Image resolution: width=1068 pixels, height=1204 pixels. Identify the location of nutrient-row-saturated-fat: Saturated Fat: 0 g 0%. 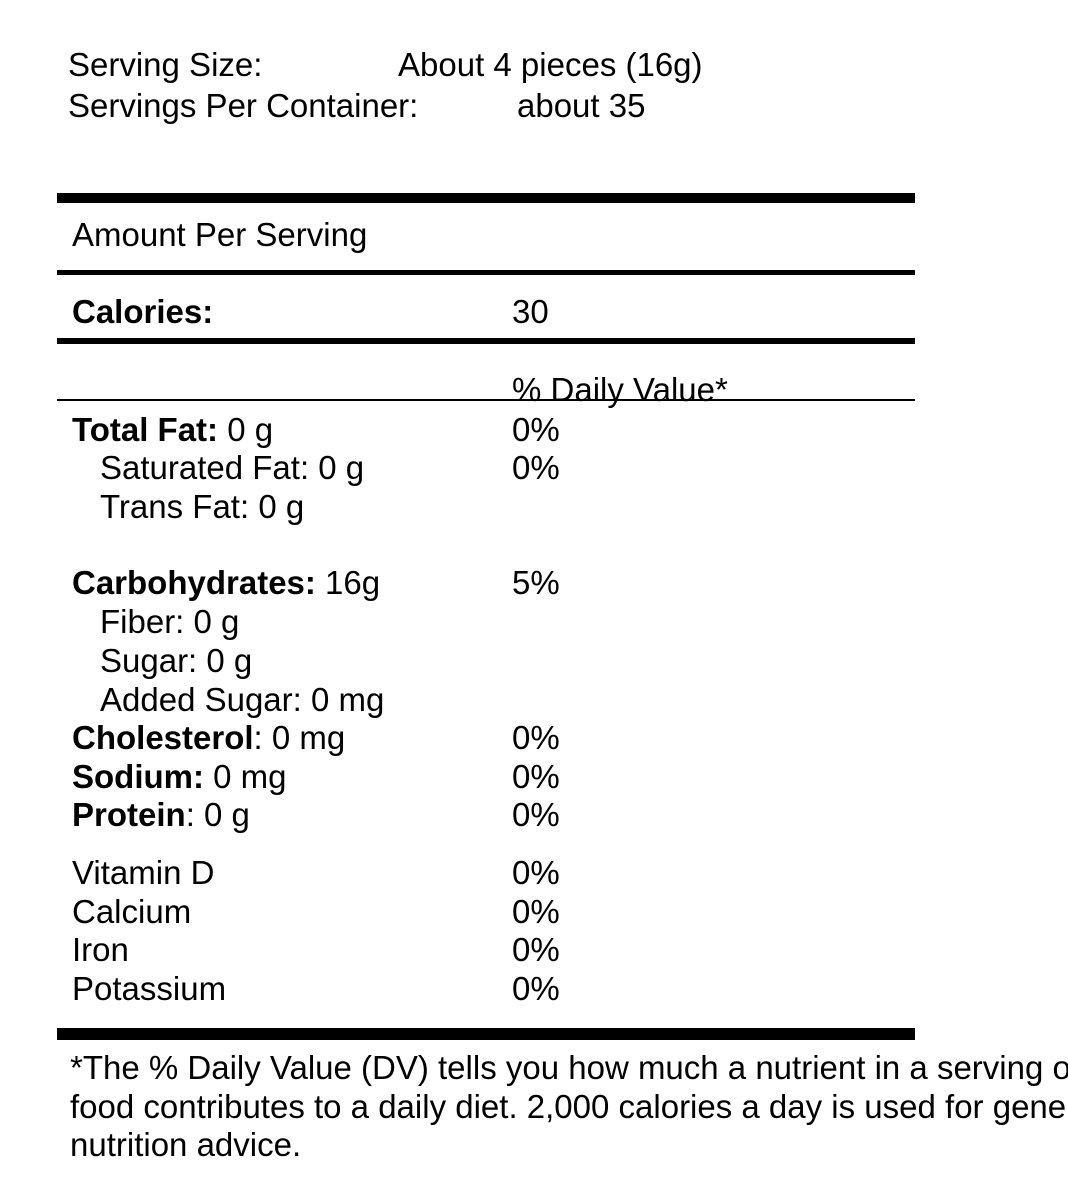
(534, 470).